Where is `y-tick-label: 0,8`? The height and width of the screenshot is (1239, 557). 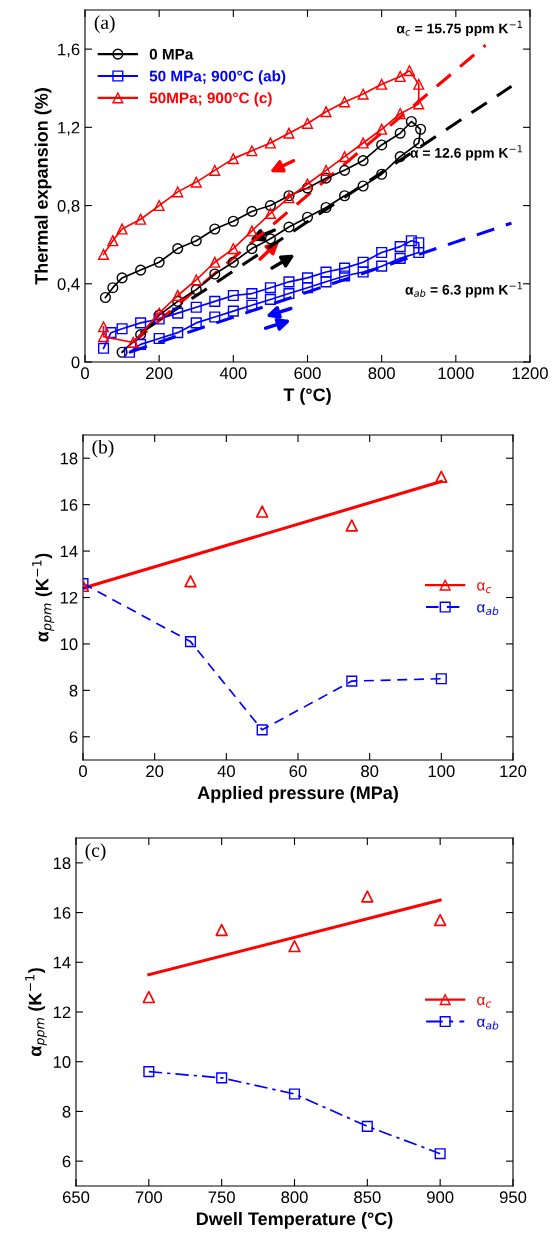 y-tick-label: 0,8 is located at coordinates (68, 206).